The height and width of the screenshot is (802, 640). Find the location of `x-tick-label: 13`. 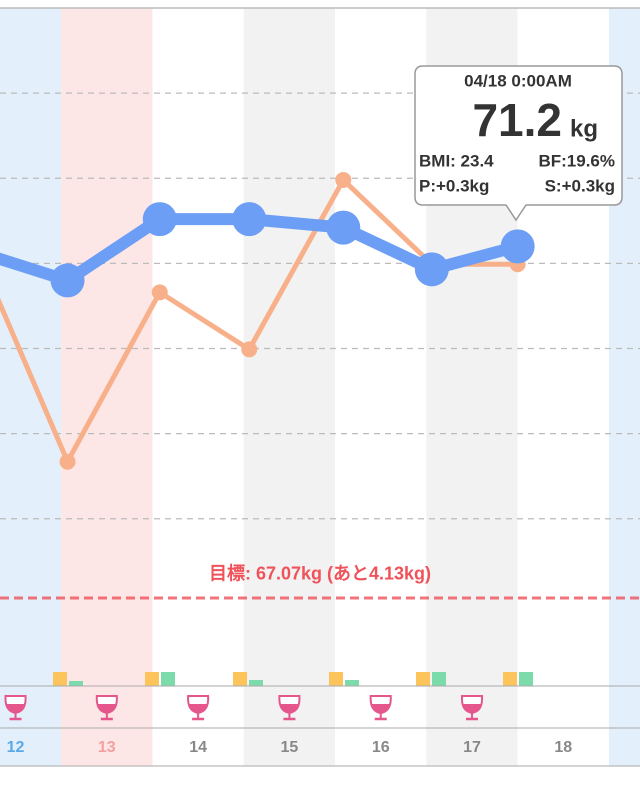

x-tick-label: 13 is located at coordinates (107, 747).